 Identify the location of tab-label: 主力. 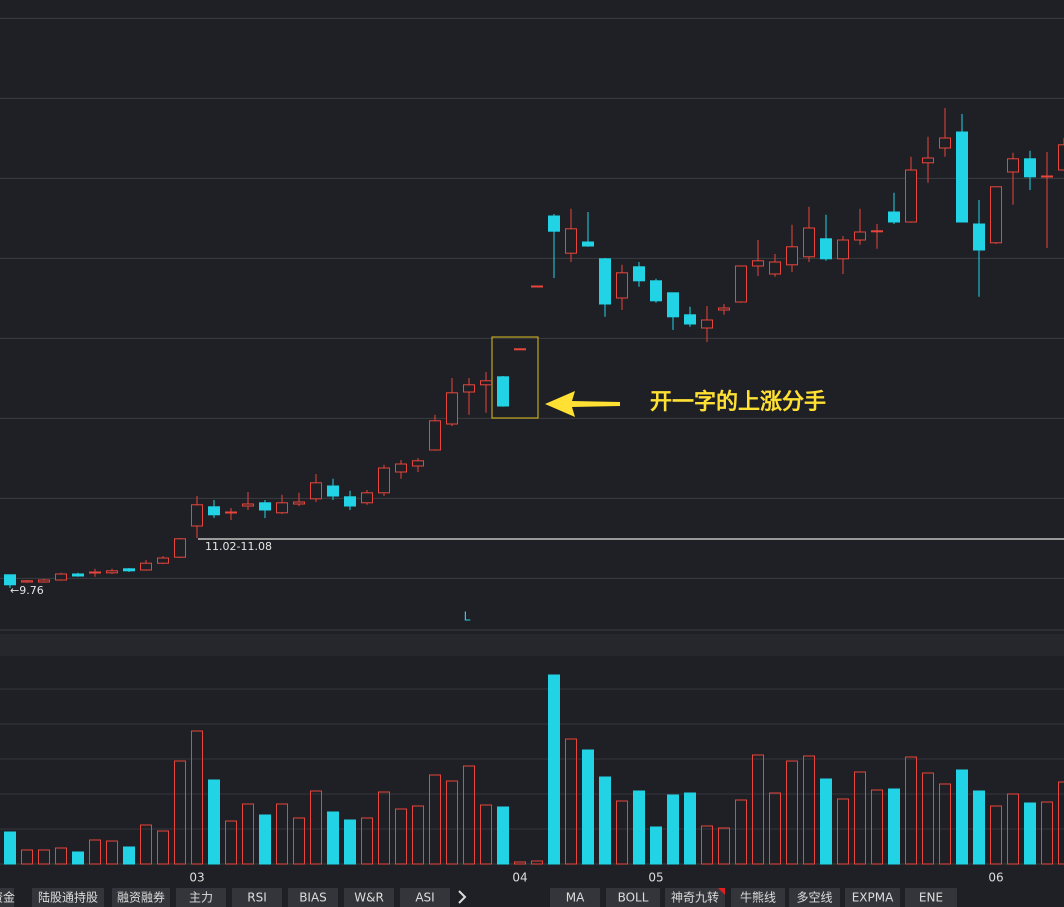
(201, 898).